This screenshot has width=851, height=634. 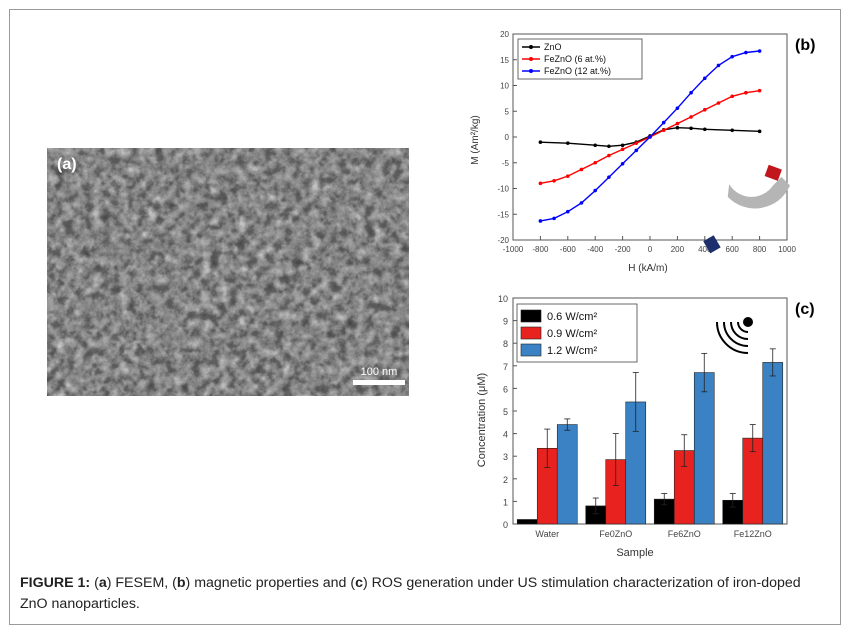 I want to click on b-y-tick-label: 5, so click(x=507, y=111).